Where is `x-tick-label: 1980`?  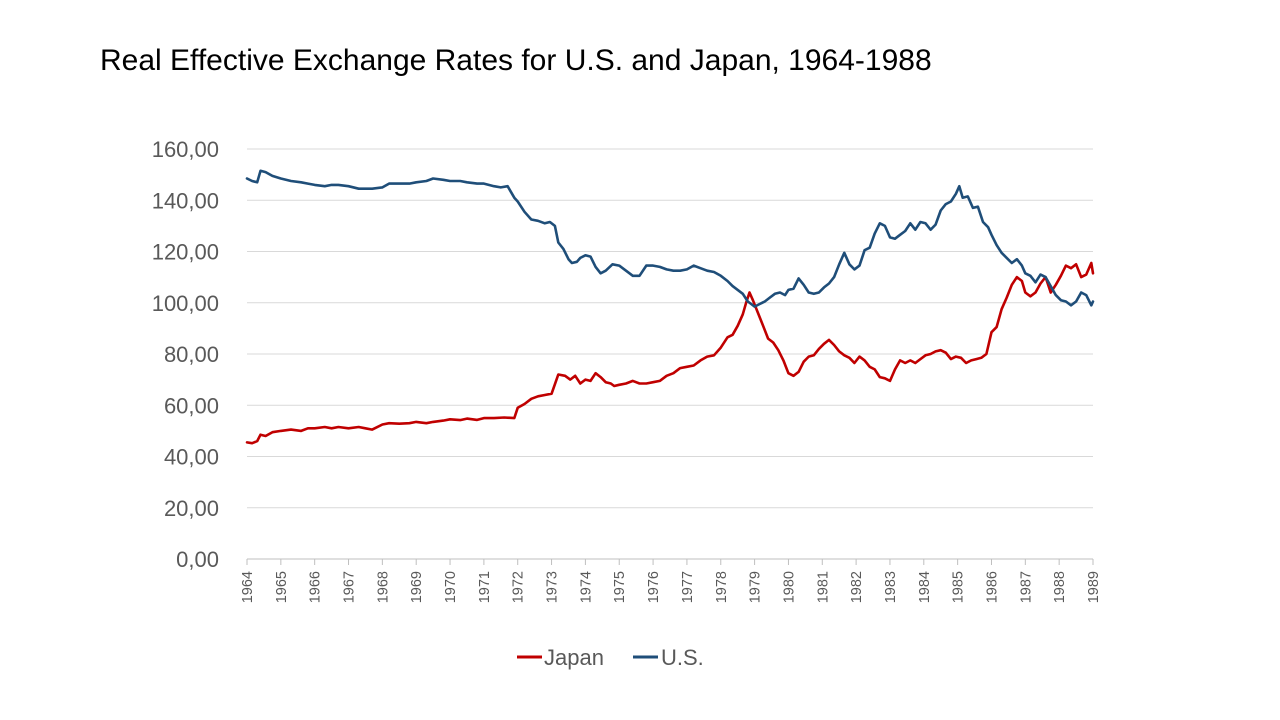
x-tick-label: 1980 is located at coordinates (789, 587).